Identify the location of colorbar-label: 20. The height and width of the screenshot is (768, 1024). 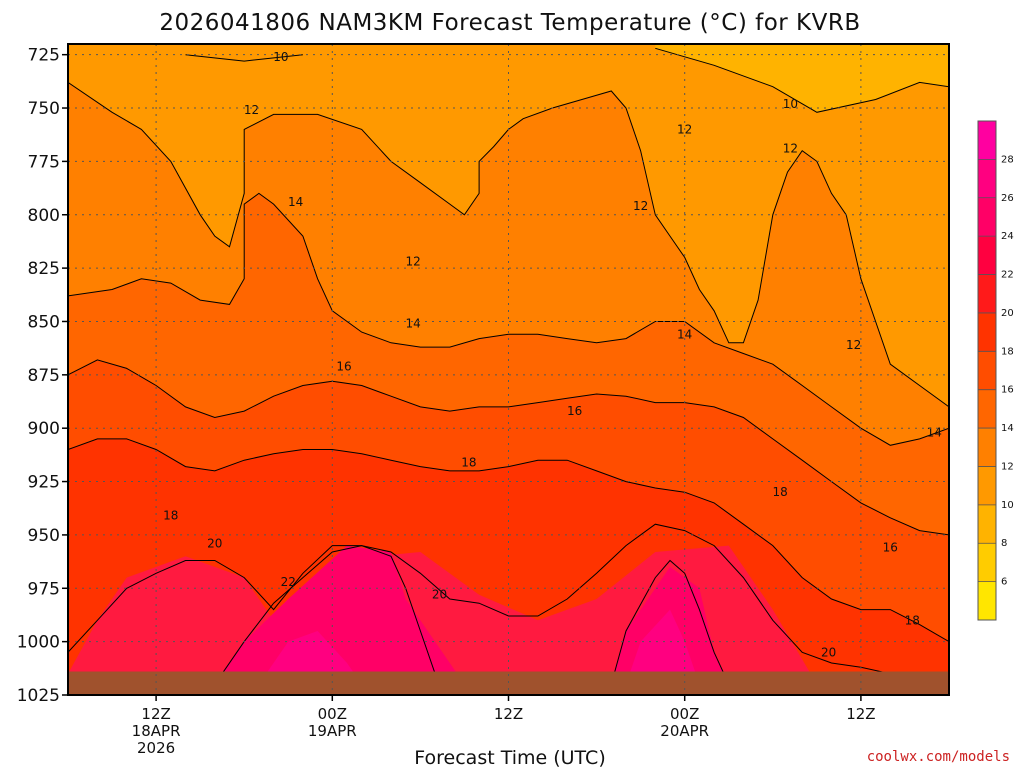
(1007, 313).